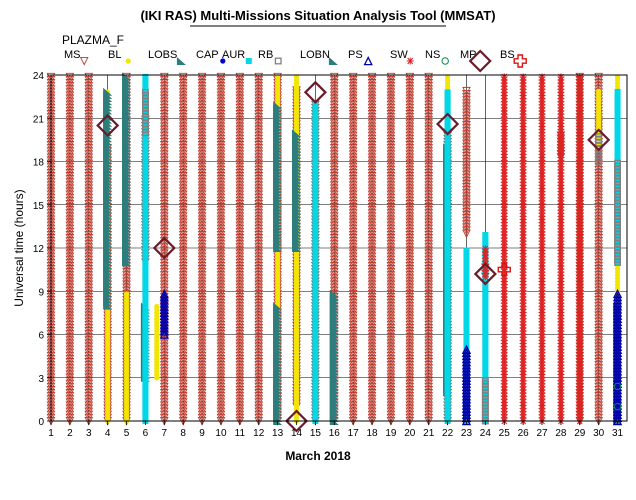 Image resolution: width=636 pixels, height=500 pixels. I want to click on legend-label-mp: MP, so click(468, 55).